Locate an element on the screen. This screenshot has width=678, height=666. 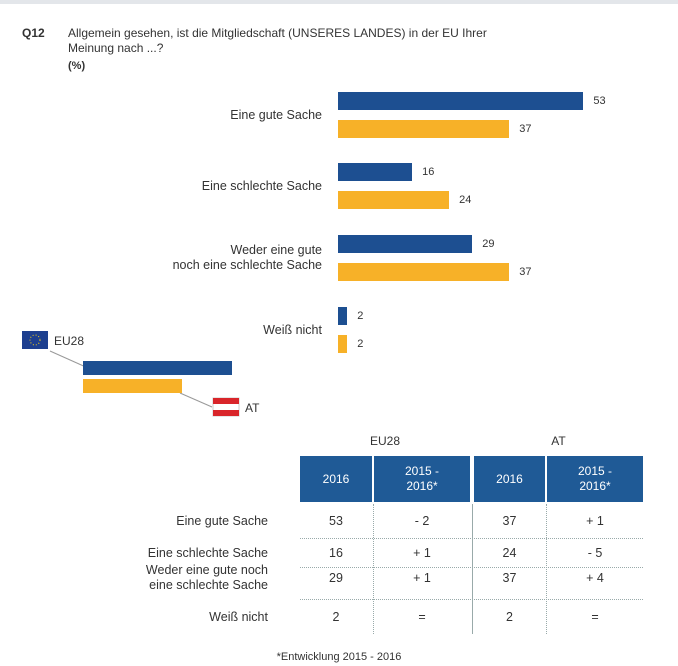
row-label: Eine schlechte Sache is located at coordinates (207, 552).